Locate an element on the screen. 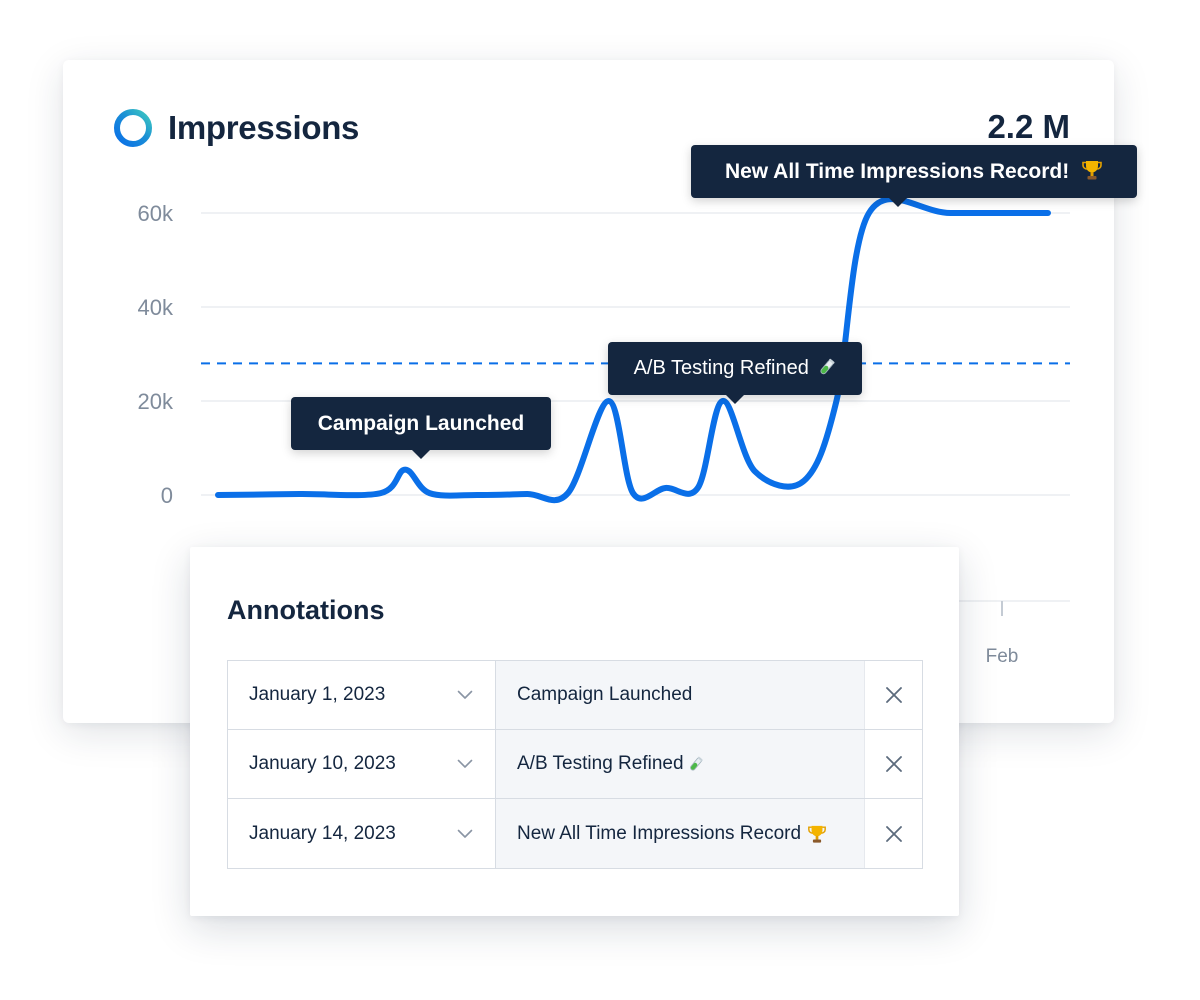  y-tick-label: 0 is located at coordinates (167, 495).